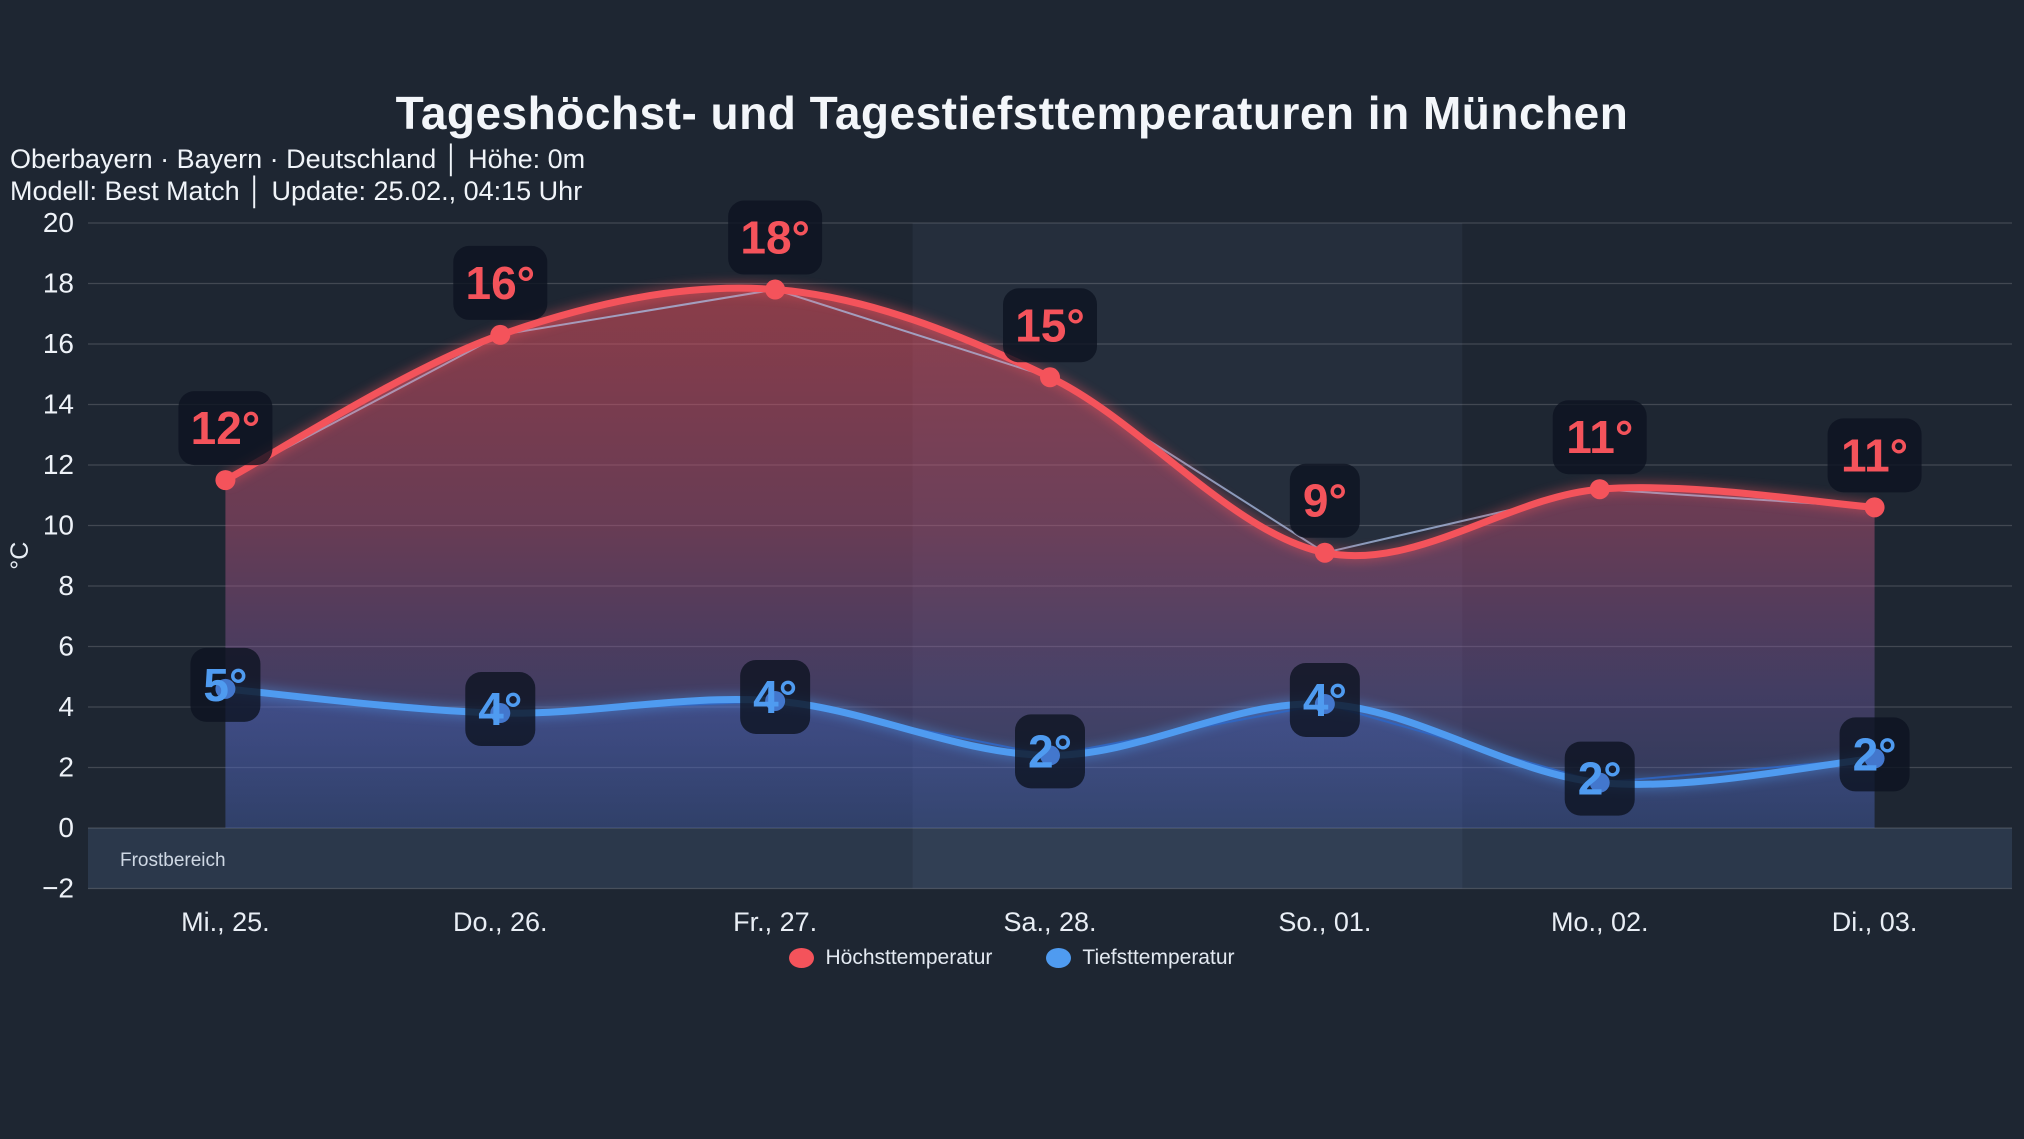 The image size is (2024, 1139). Describe the element at coordinates (1875, 922) in the screenshot. I see `x-tick-label: Di., 03.` at that location.